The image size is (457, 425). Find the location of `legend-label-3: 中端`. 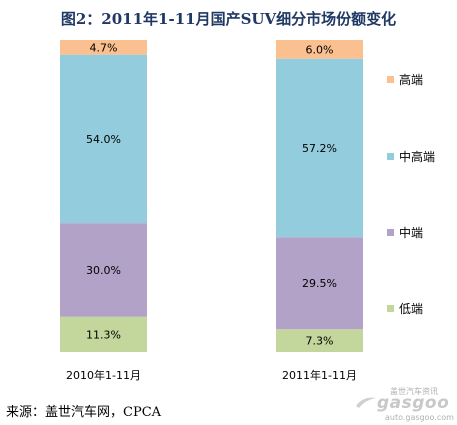

legend-label-3: 中端 is located at coordinates (411, 232).